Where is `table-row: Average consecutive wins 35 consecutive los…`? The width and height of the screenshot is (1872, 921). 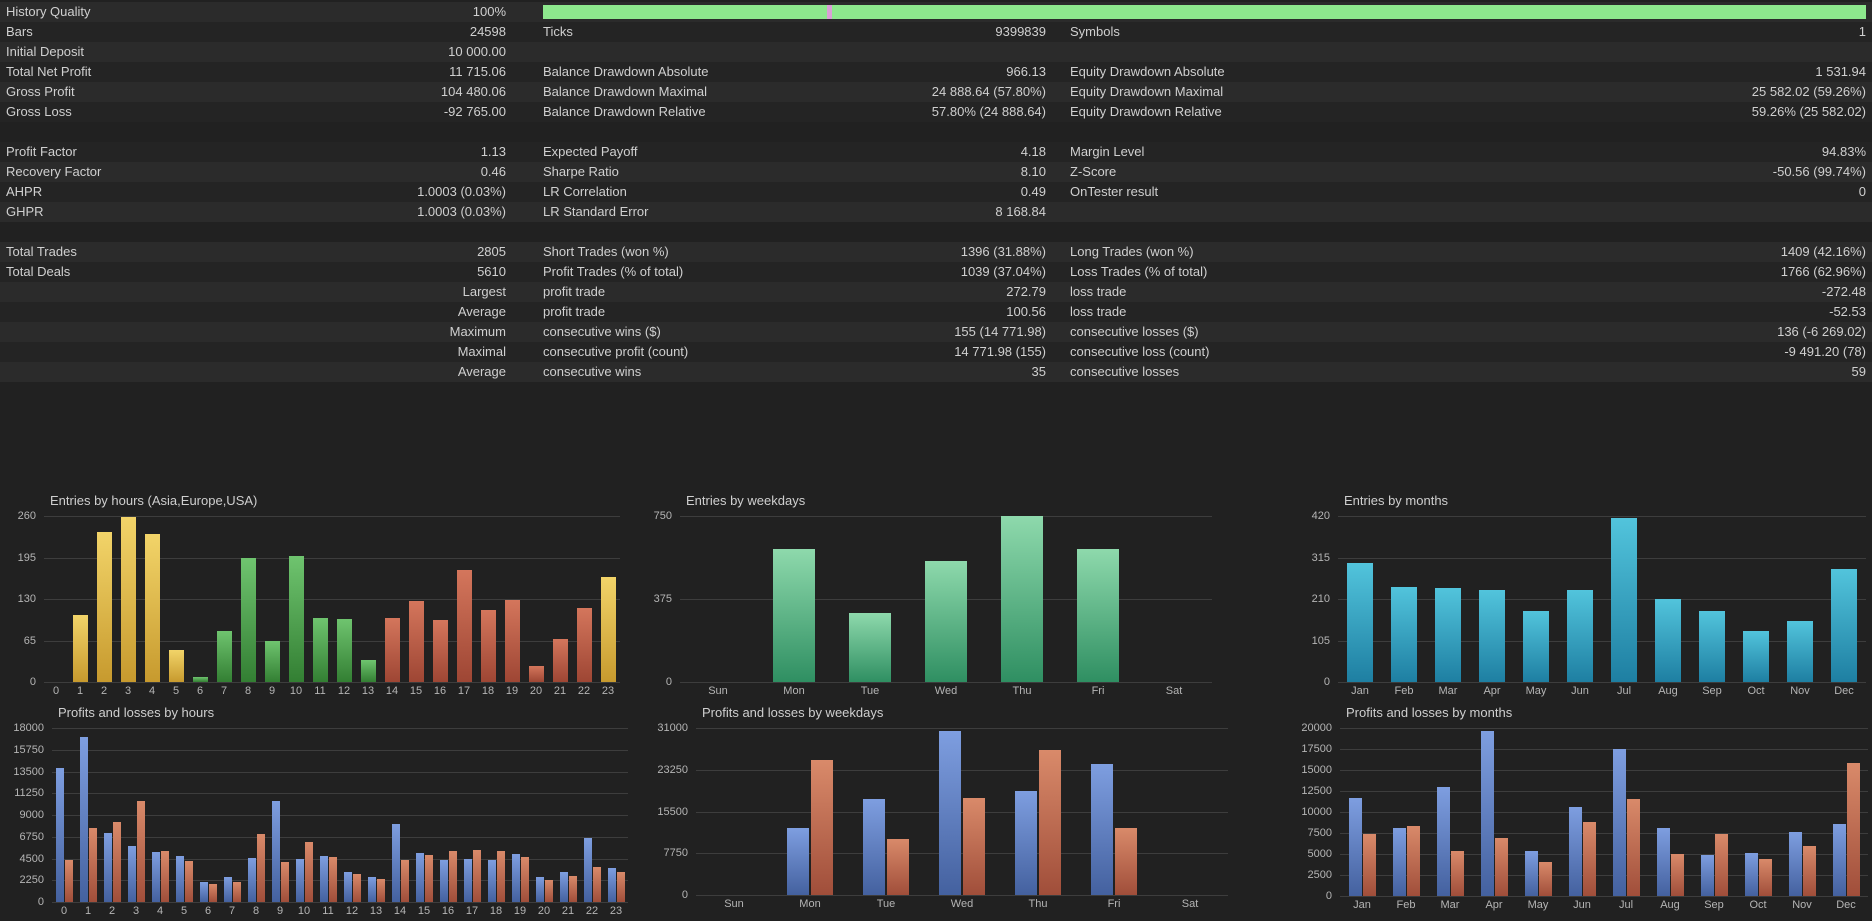 table-row: Average consecutive wins 35 consecutive los… is located at coordinates (936, 372).